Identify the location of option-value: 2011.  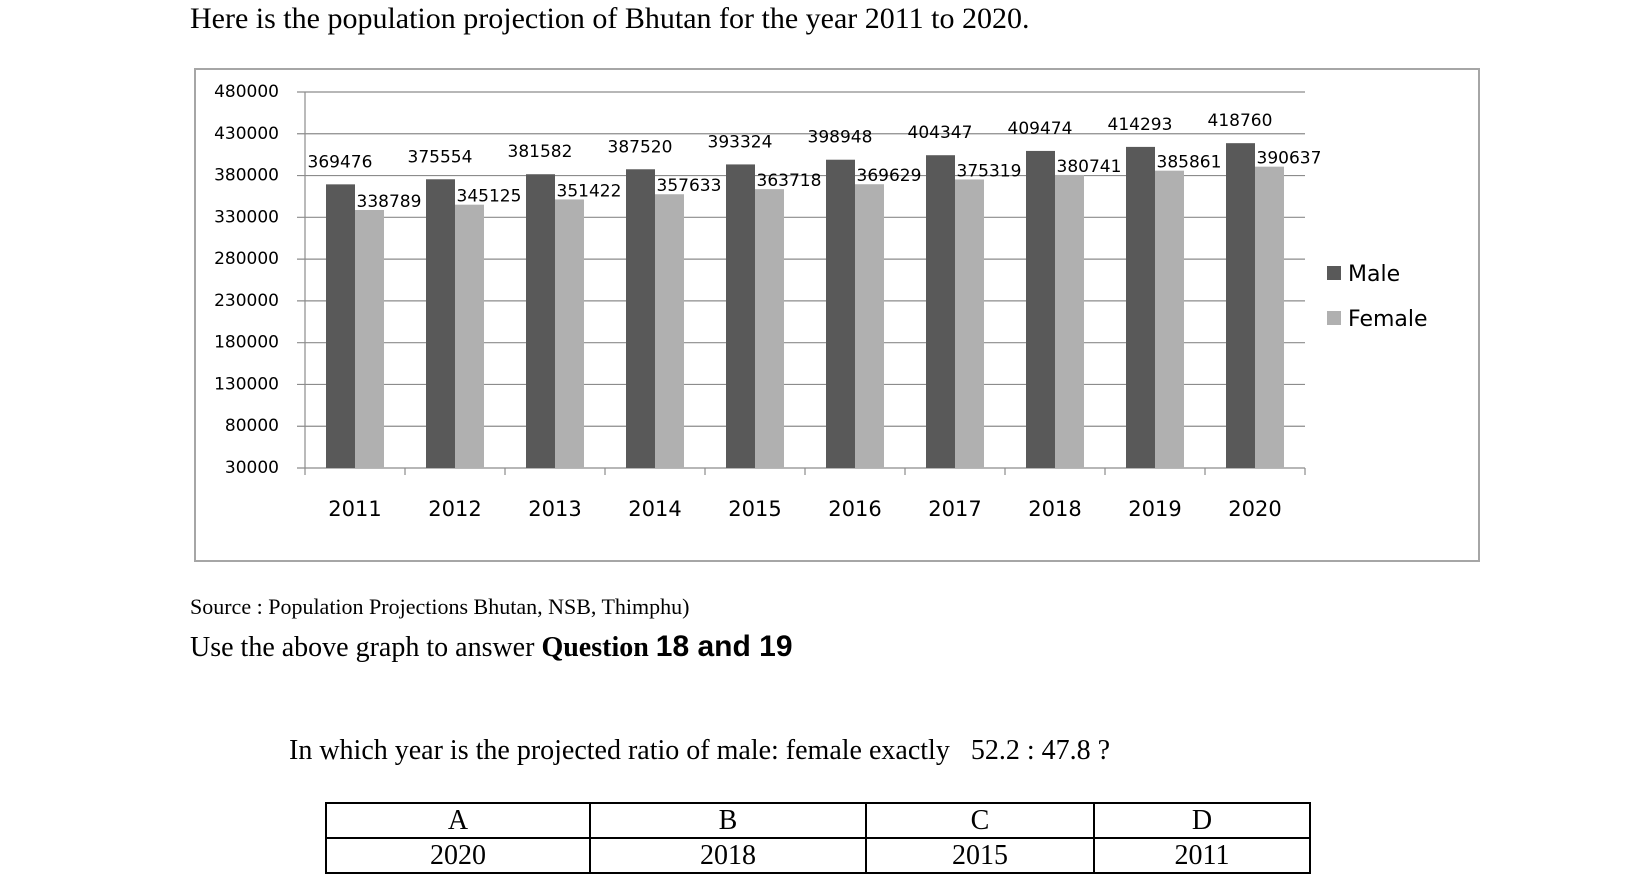
(1202, 855).